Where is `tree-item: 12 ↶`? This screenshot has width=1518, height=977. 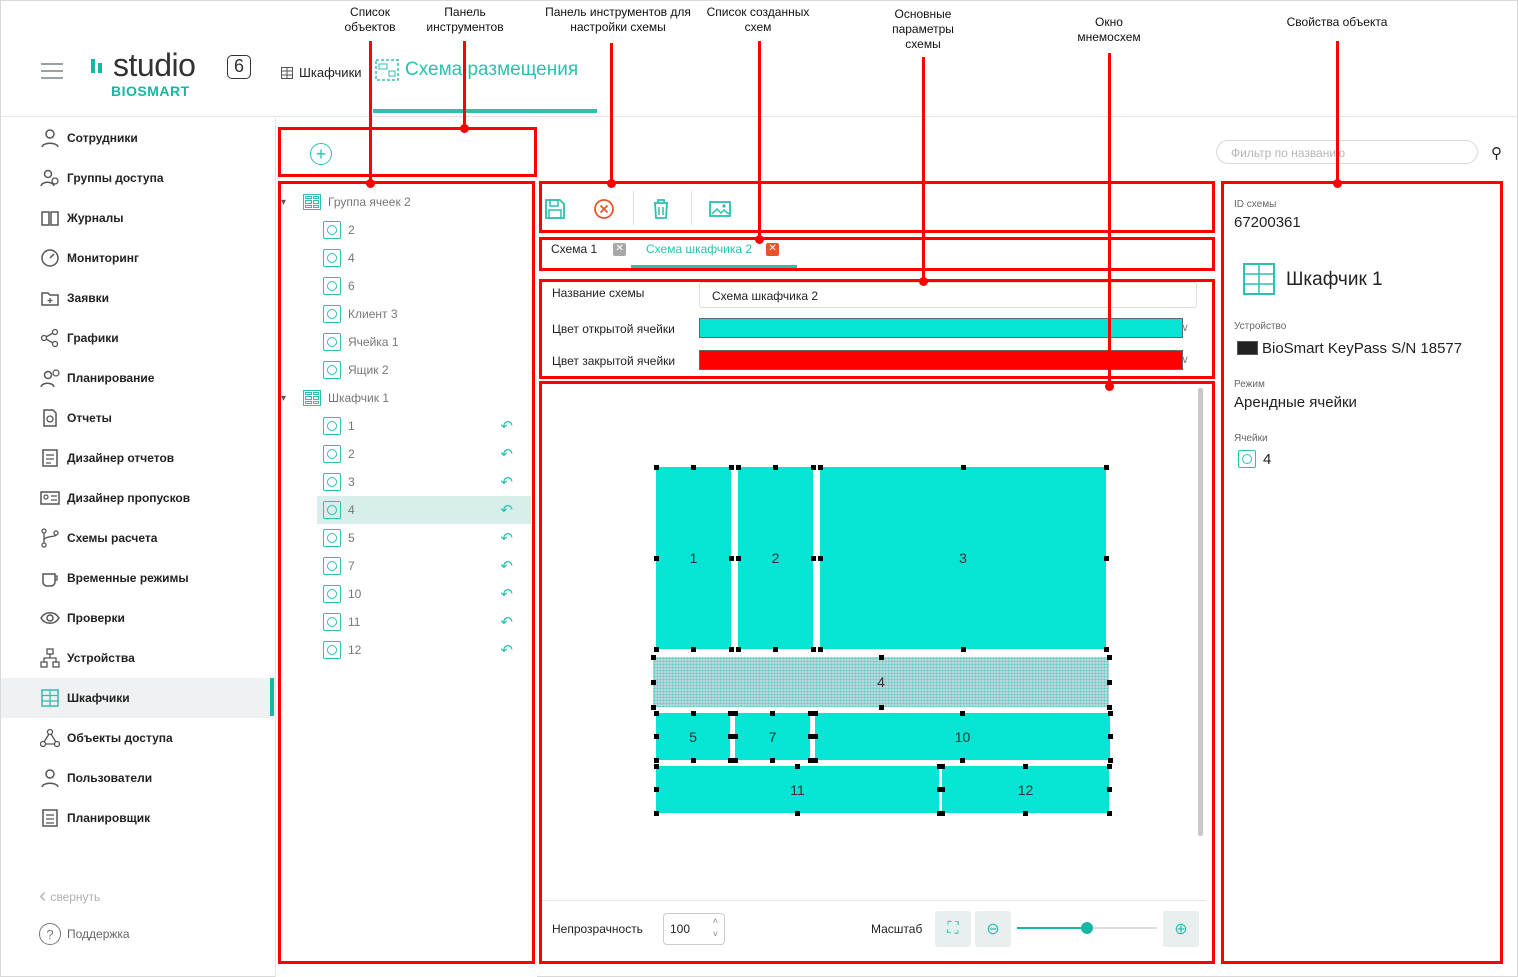
tree-item: 12 ↶ is located at coordinates (424, 650).